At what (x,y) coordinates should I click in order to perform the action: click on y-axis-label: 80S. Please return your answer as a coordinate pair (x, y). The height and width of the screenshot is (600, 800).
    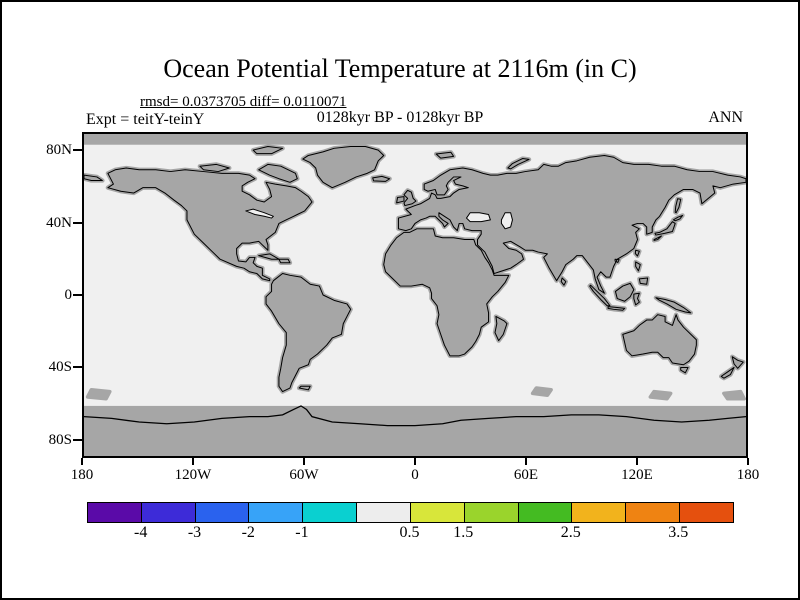
    Looking at the image, I should click on (60, 439).